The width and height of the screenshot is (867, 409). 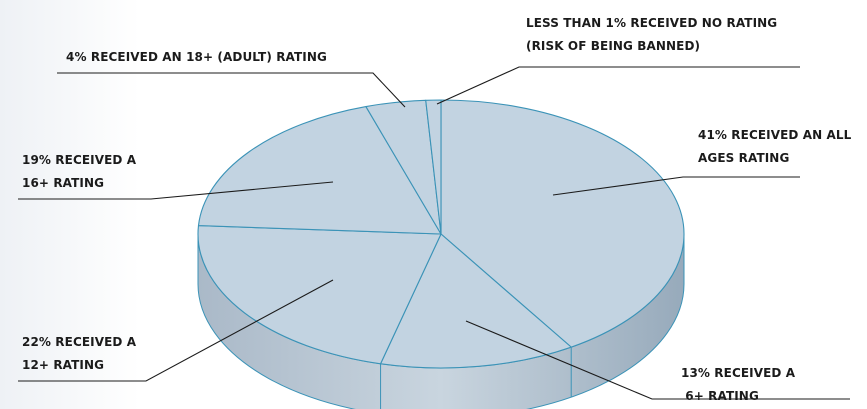 I want to click on slice-label-4: 19% RECEIVED A 16+ RATING, so click(x=79, y=171).